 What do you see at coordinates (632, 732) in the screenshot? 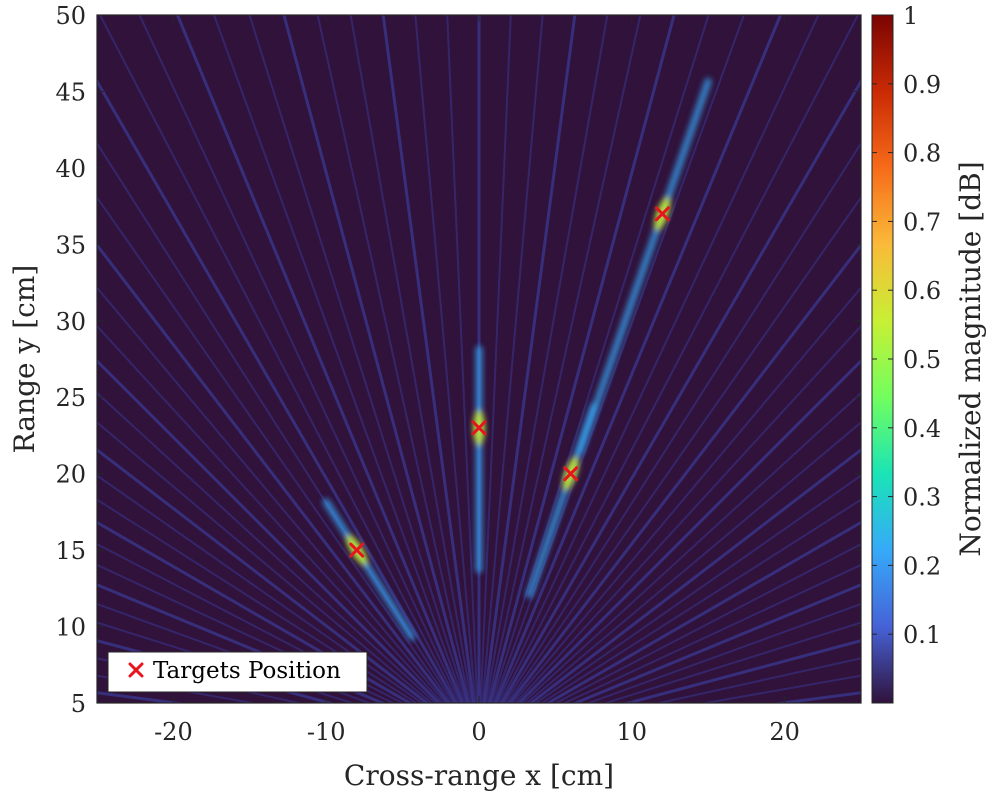
I see `x-tick-label: 10` at bounding box center [632, 732].